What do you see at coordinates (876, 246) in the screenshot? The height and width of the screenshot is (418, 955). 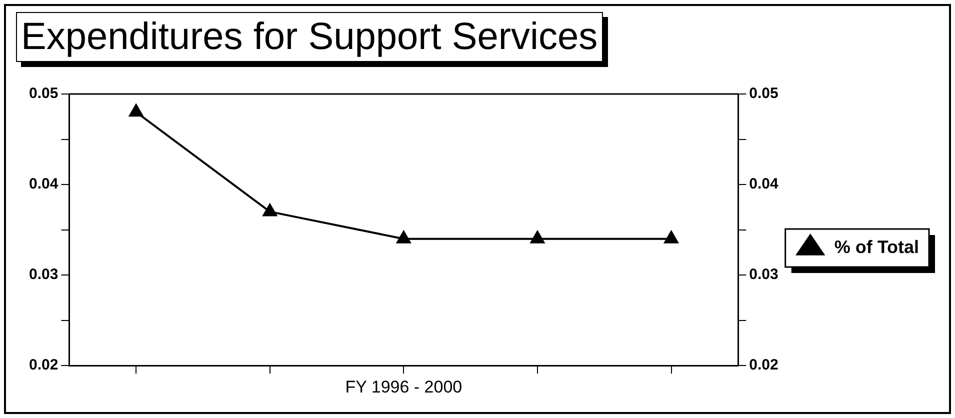 I see `legend-label: % of Total` at bounding box center [876, 246].